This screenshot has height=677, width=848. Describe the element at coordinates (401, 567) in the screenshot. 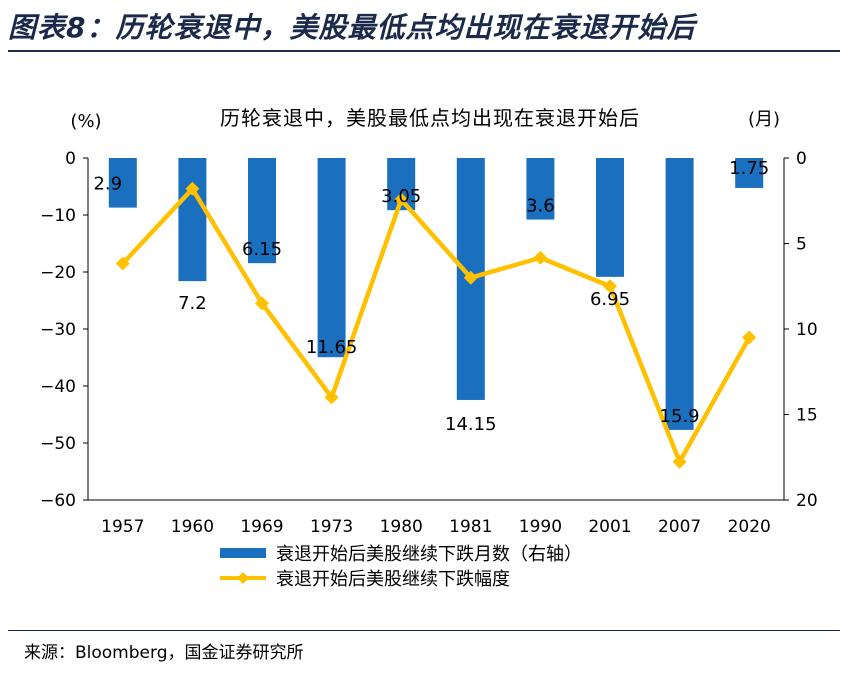

I see `legend: 衰退开始后美股继续下跌月数（右轴） 衰退开始后美股继续下跌幅度` at that location.